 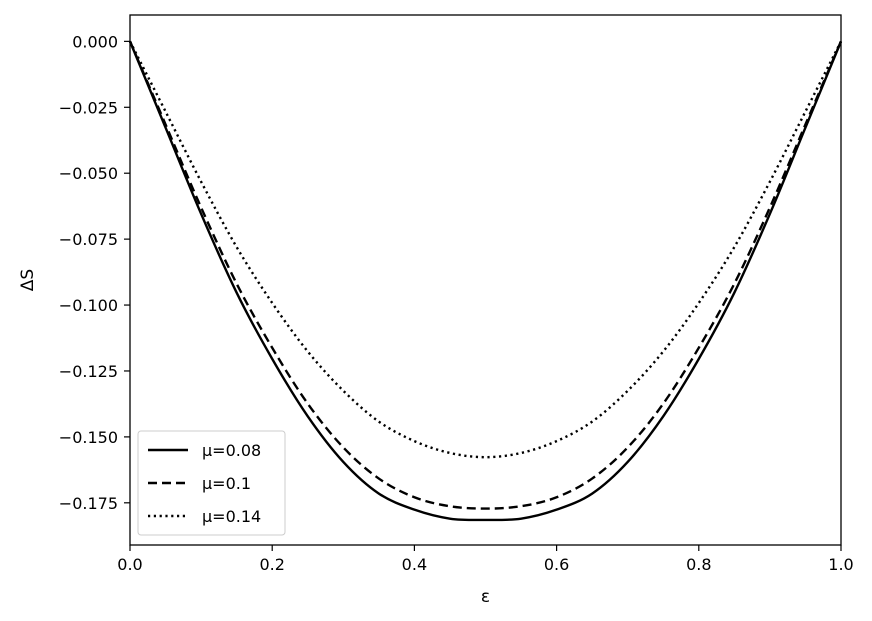 I want to click on x-tick-label: 0.2, so click(x=271, y=564).